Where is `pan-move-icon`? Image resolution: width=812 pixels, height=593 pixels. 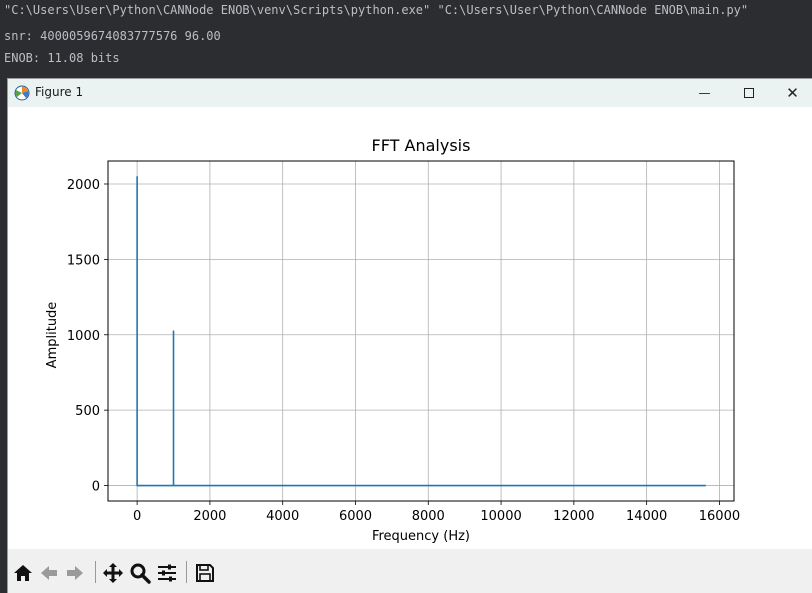 pan-move-icon is located at coordinates (113, 573).